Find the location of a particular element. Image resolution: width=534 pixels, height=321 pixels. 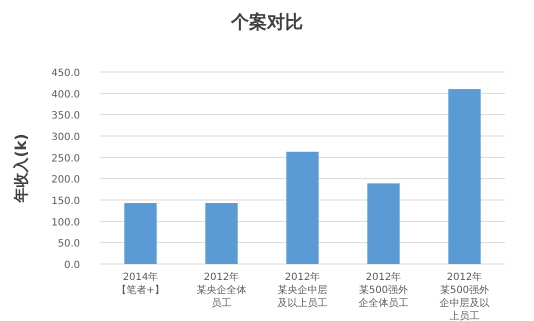

x-tick-label: 2012年某500强外企中层及以上员工 is located at coordinates (465, 296).